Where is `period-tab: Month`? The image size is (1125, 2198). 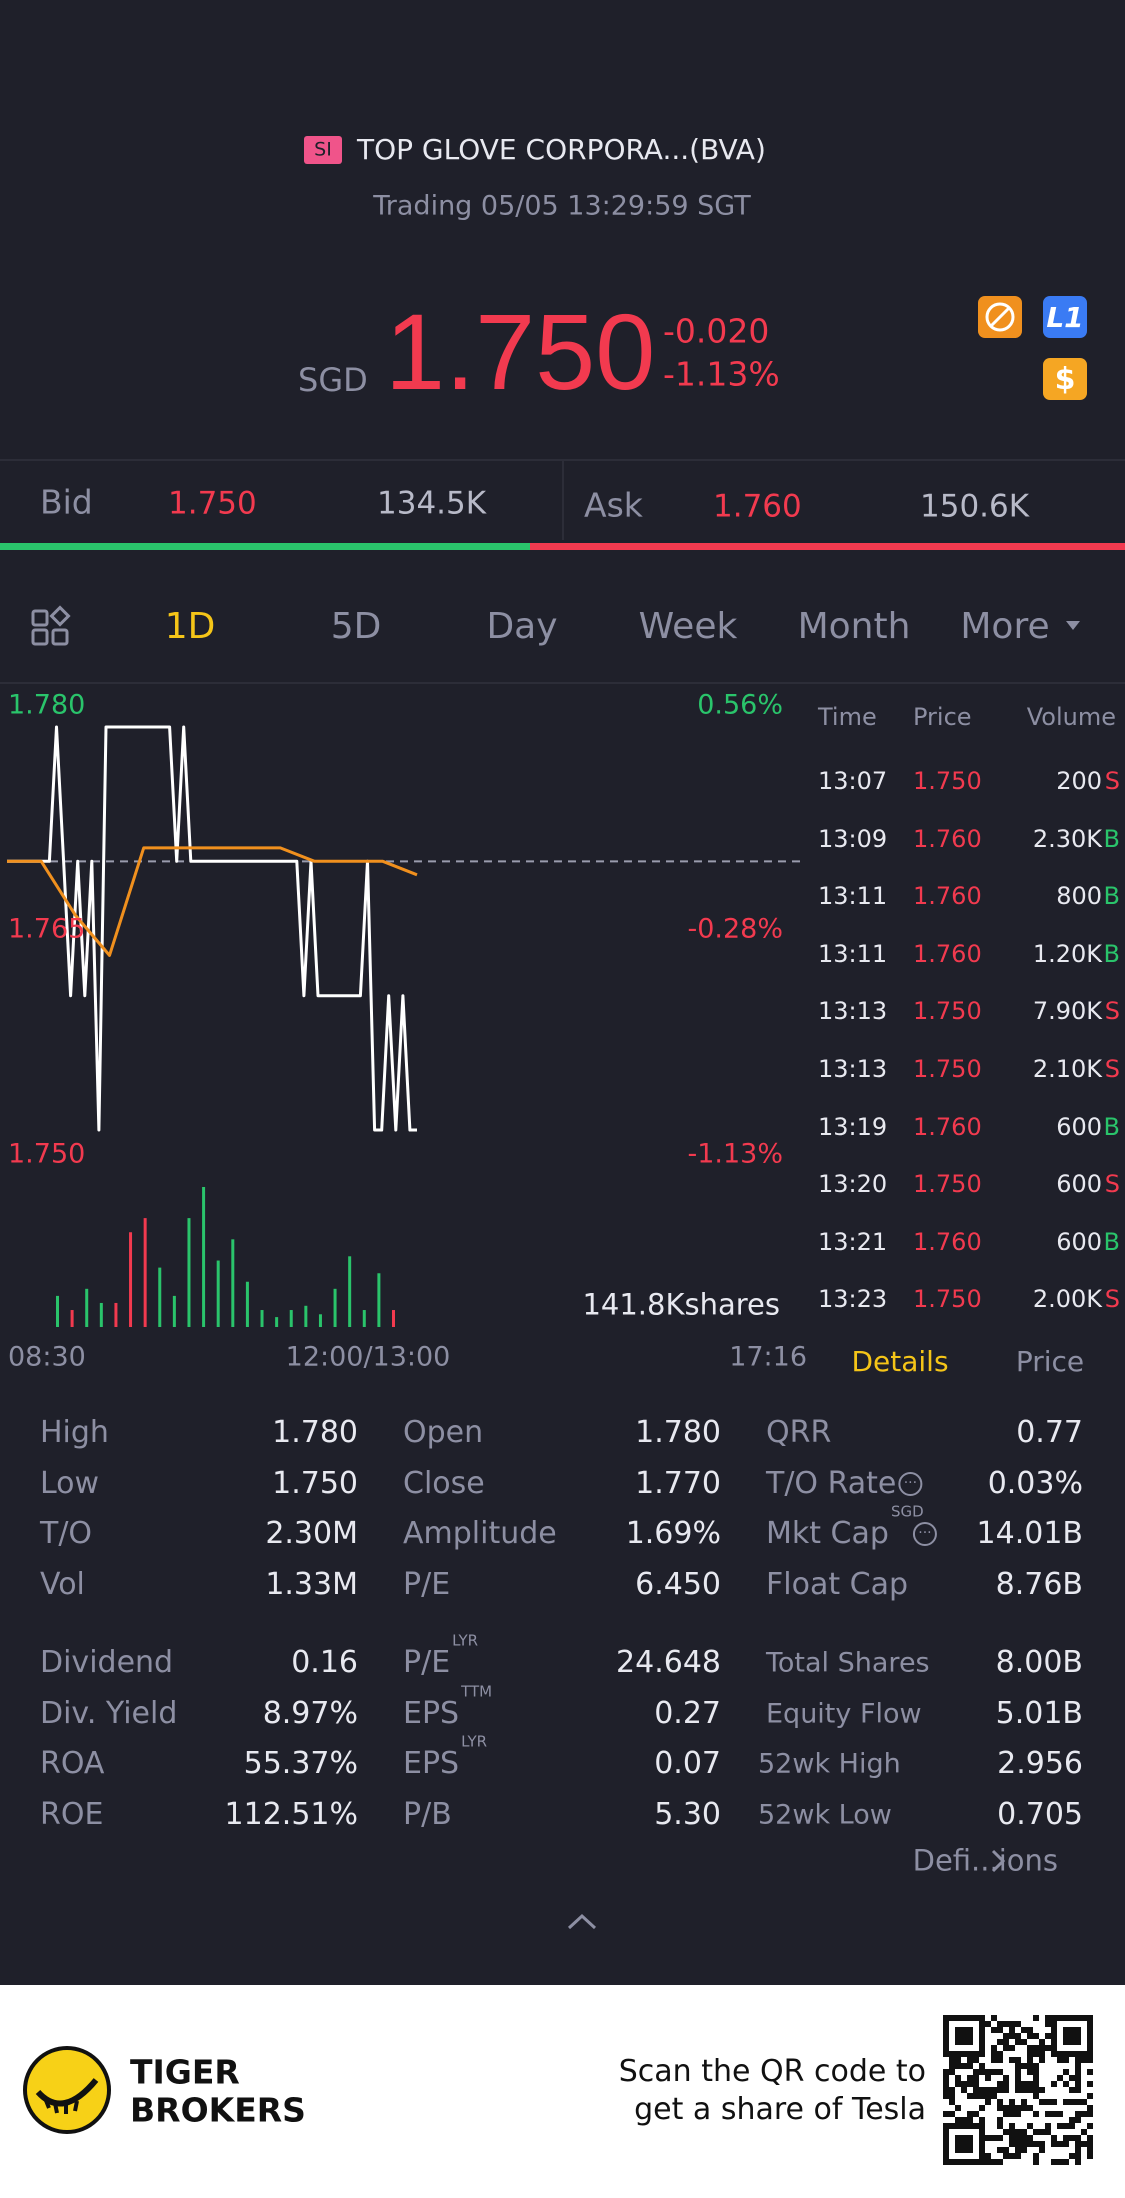
period-tab: Month is located at coordinates (854, 626).